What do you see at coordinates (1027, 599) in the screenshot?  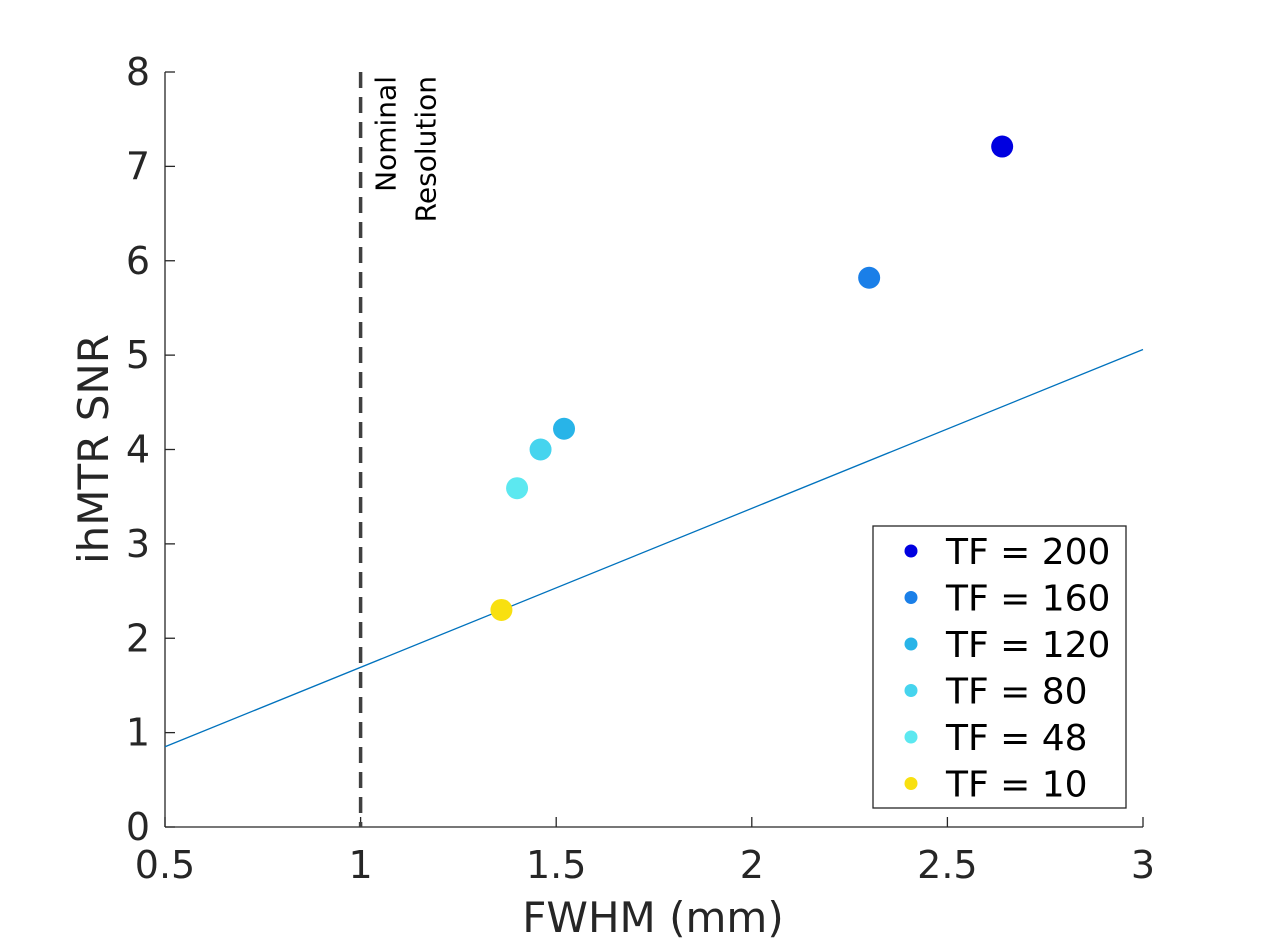 I see `legend-label: TF = 160` at bounding box center [1027, 599].